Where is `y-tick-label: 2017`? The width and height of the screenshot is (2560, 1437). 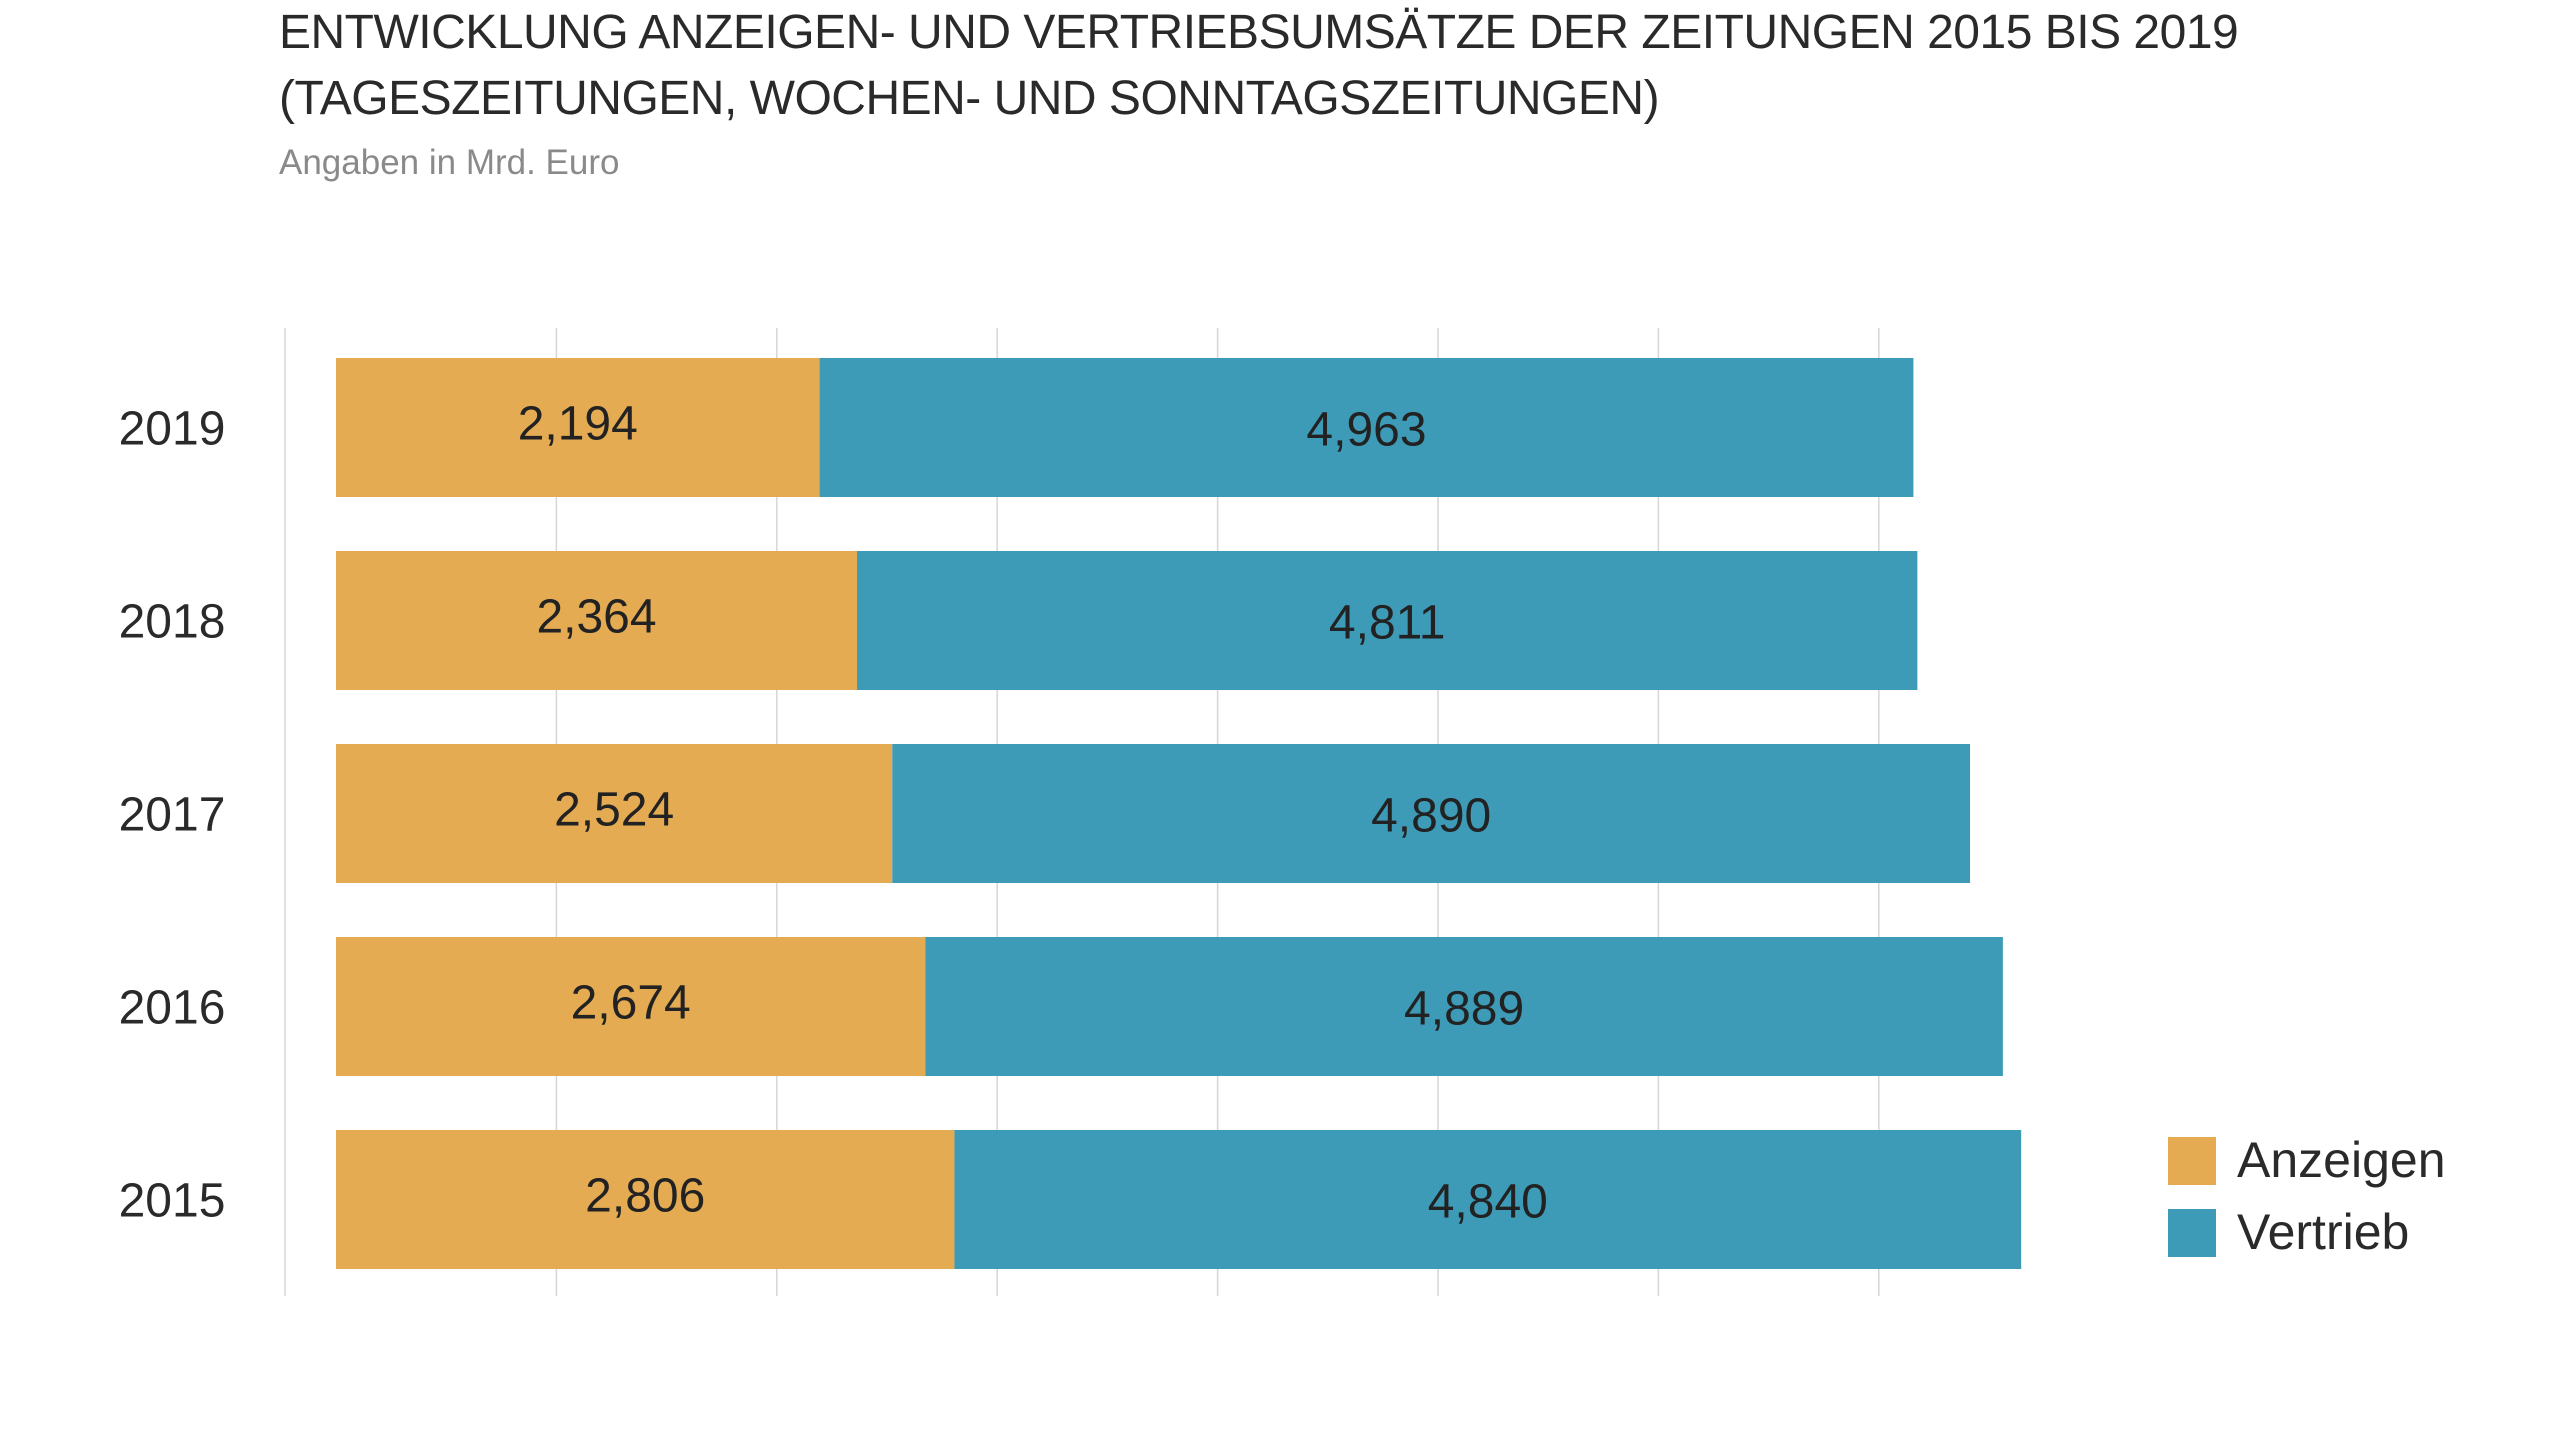
y-tick-label: 2017 is located at coordinates (172, 815).